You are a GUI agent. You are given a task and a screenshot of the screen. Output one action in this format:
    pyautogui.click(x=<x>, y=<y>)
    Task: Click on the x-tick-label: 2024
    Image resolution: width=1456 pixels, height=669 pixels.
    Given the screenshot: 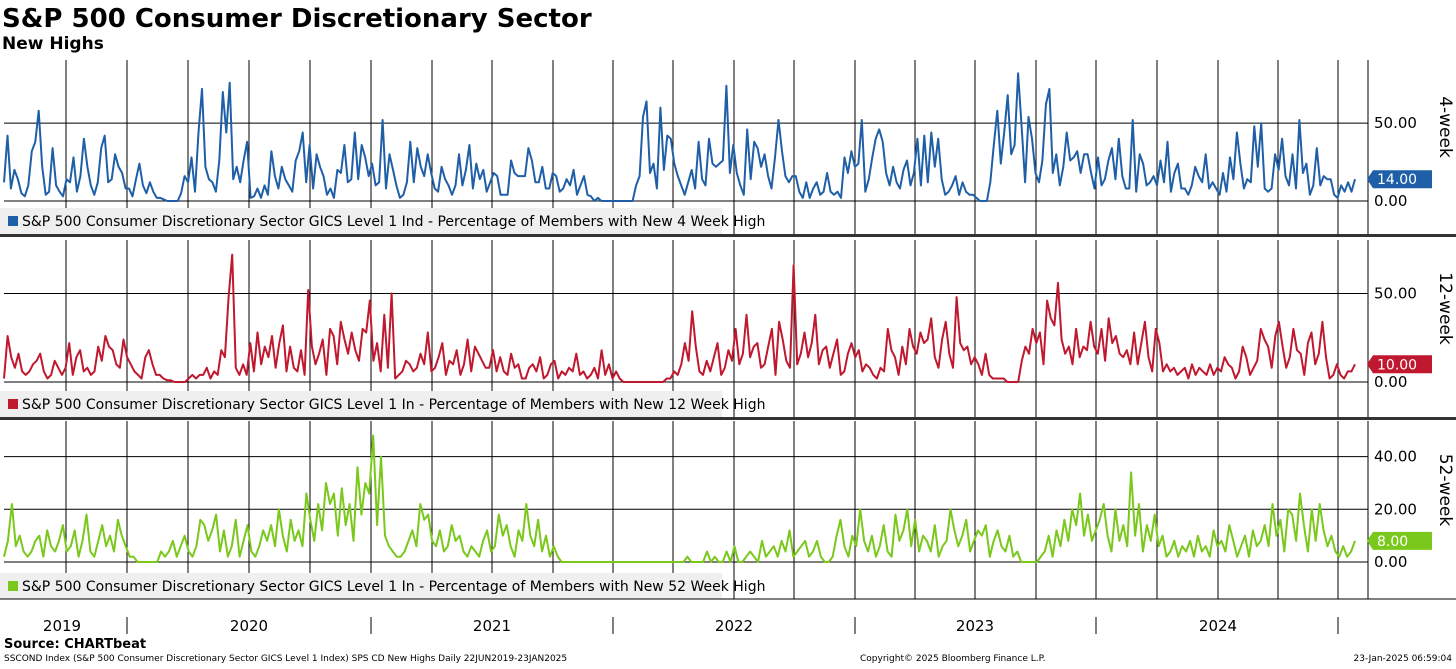 What is the action you would take?
    pyautogui.click(x=1218, y=626)
    